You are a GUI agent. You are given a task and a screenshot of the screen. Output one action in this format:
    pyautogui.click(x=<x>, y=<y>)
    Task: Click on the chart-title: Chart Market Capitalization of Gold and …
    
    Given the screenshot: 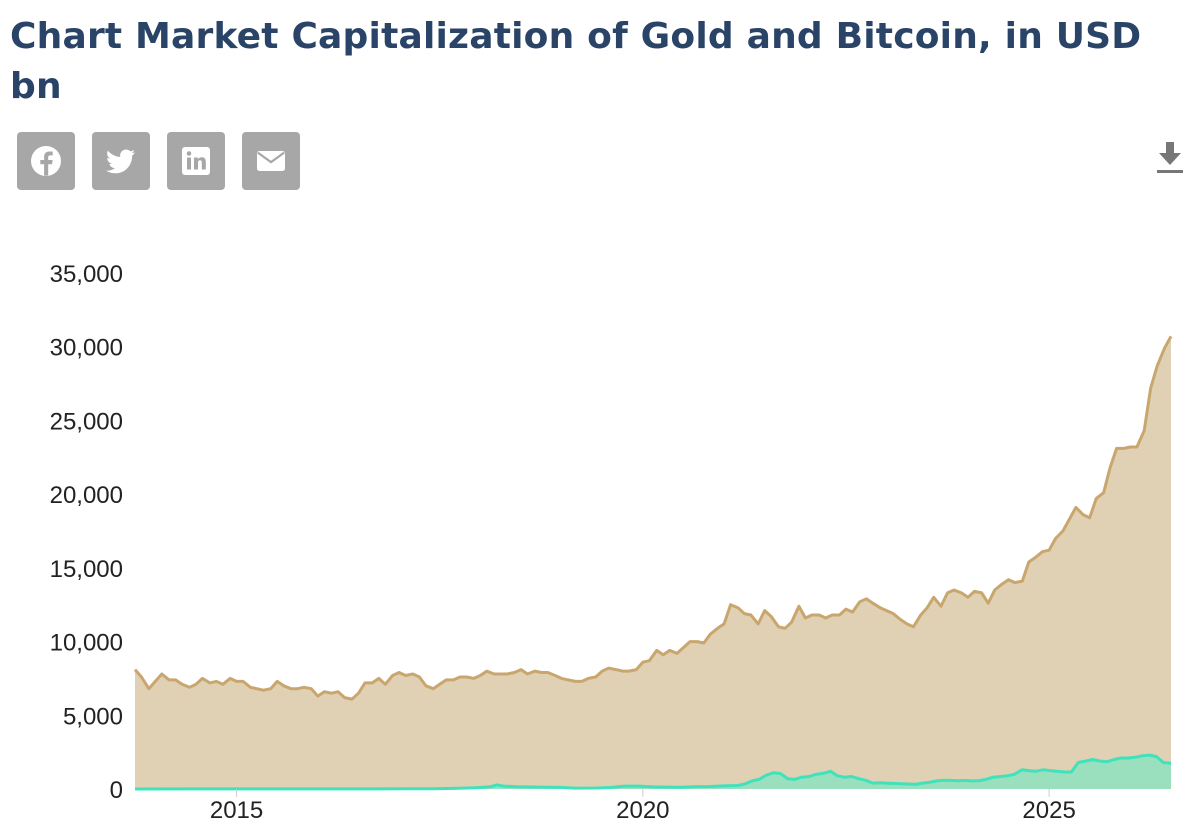 What is the action you would take?
    pyautogui.click(x=576, y=61)
    